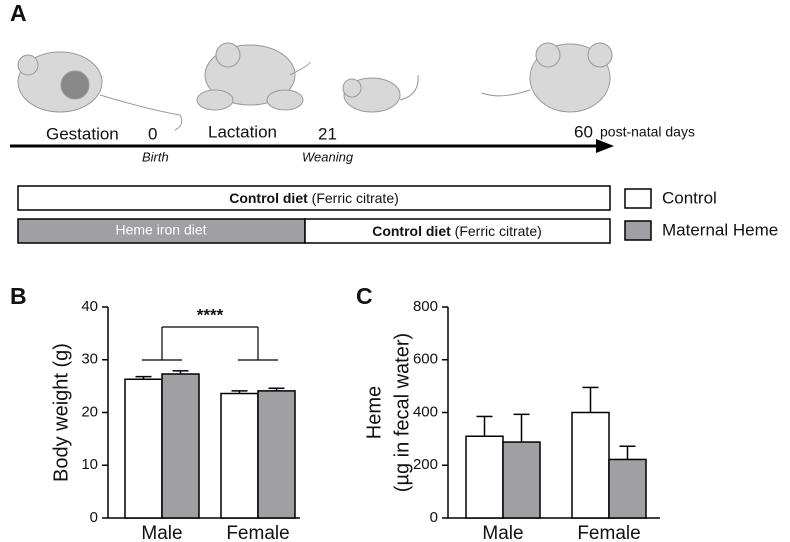 The width and height of the screenshot is (790, 542). I want to click on timeline-day: 21, so click(327, 133).